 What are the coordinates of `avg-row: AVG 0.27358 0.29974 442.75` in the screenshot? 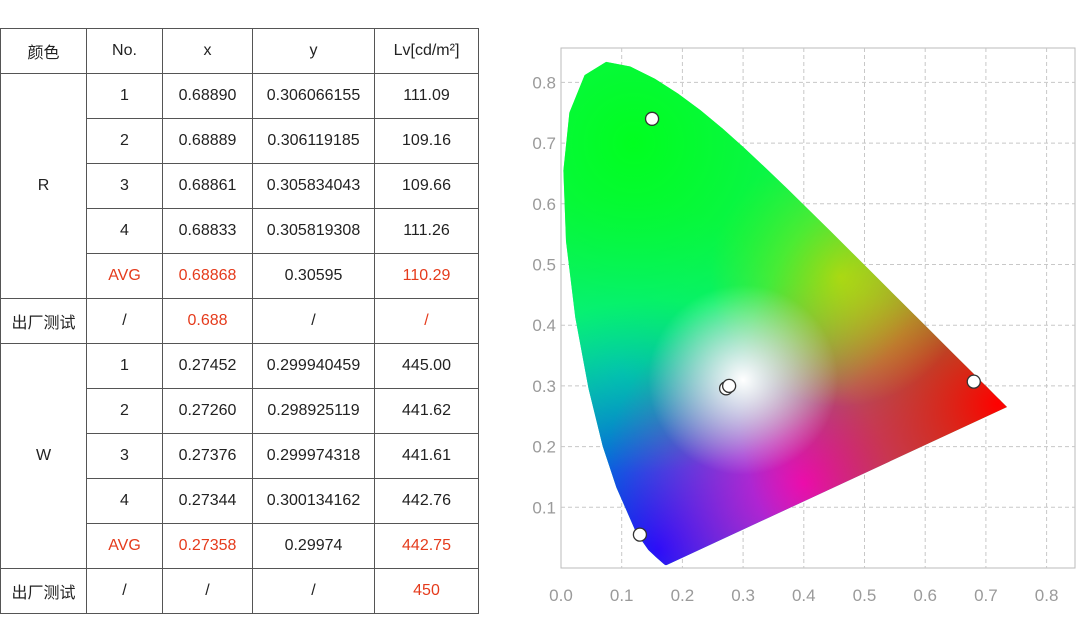 It's located at (240, 546).